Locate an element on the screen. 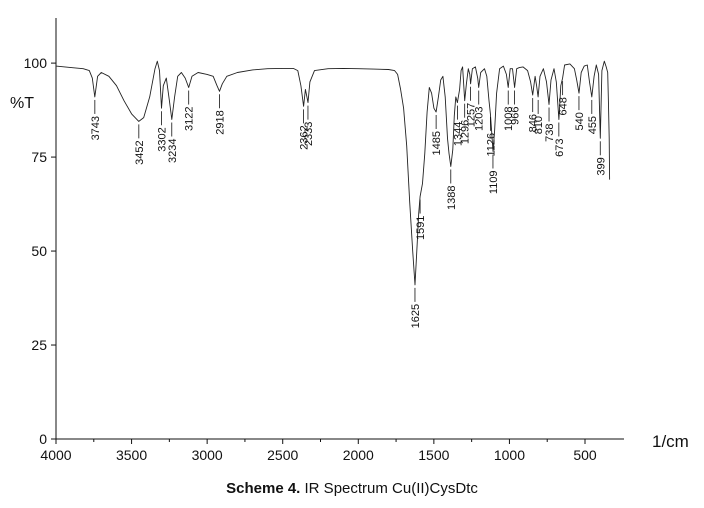 The width and height of the screenshot is (704, 508). peak-label: 1203 is located at coordinates (480, 119).